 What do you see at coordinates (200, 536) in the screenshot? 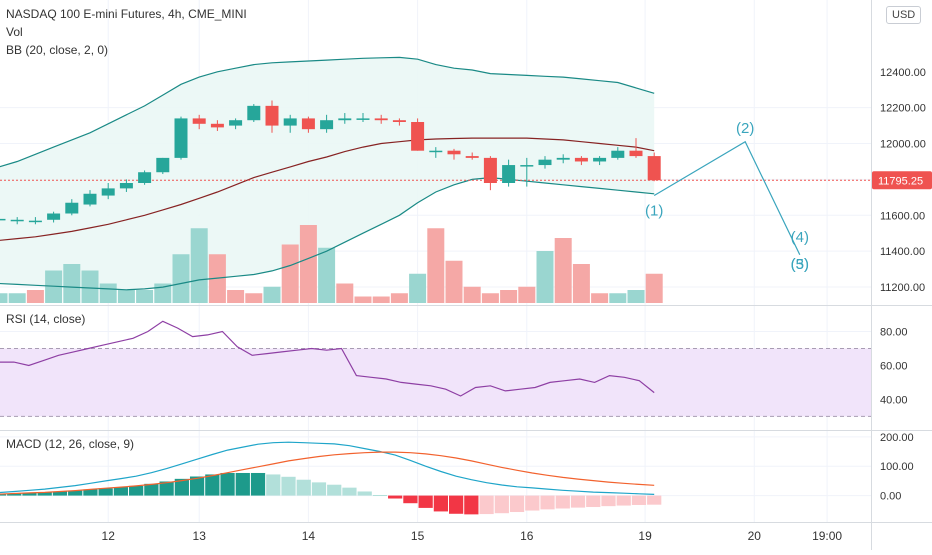
I see `time-tick-label: 13` at bounding box center [200, 536].